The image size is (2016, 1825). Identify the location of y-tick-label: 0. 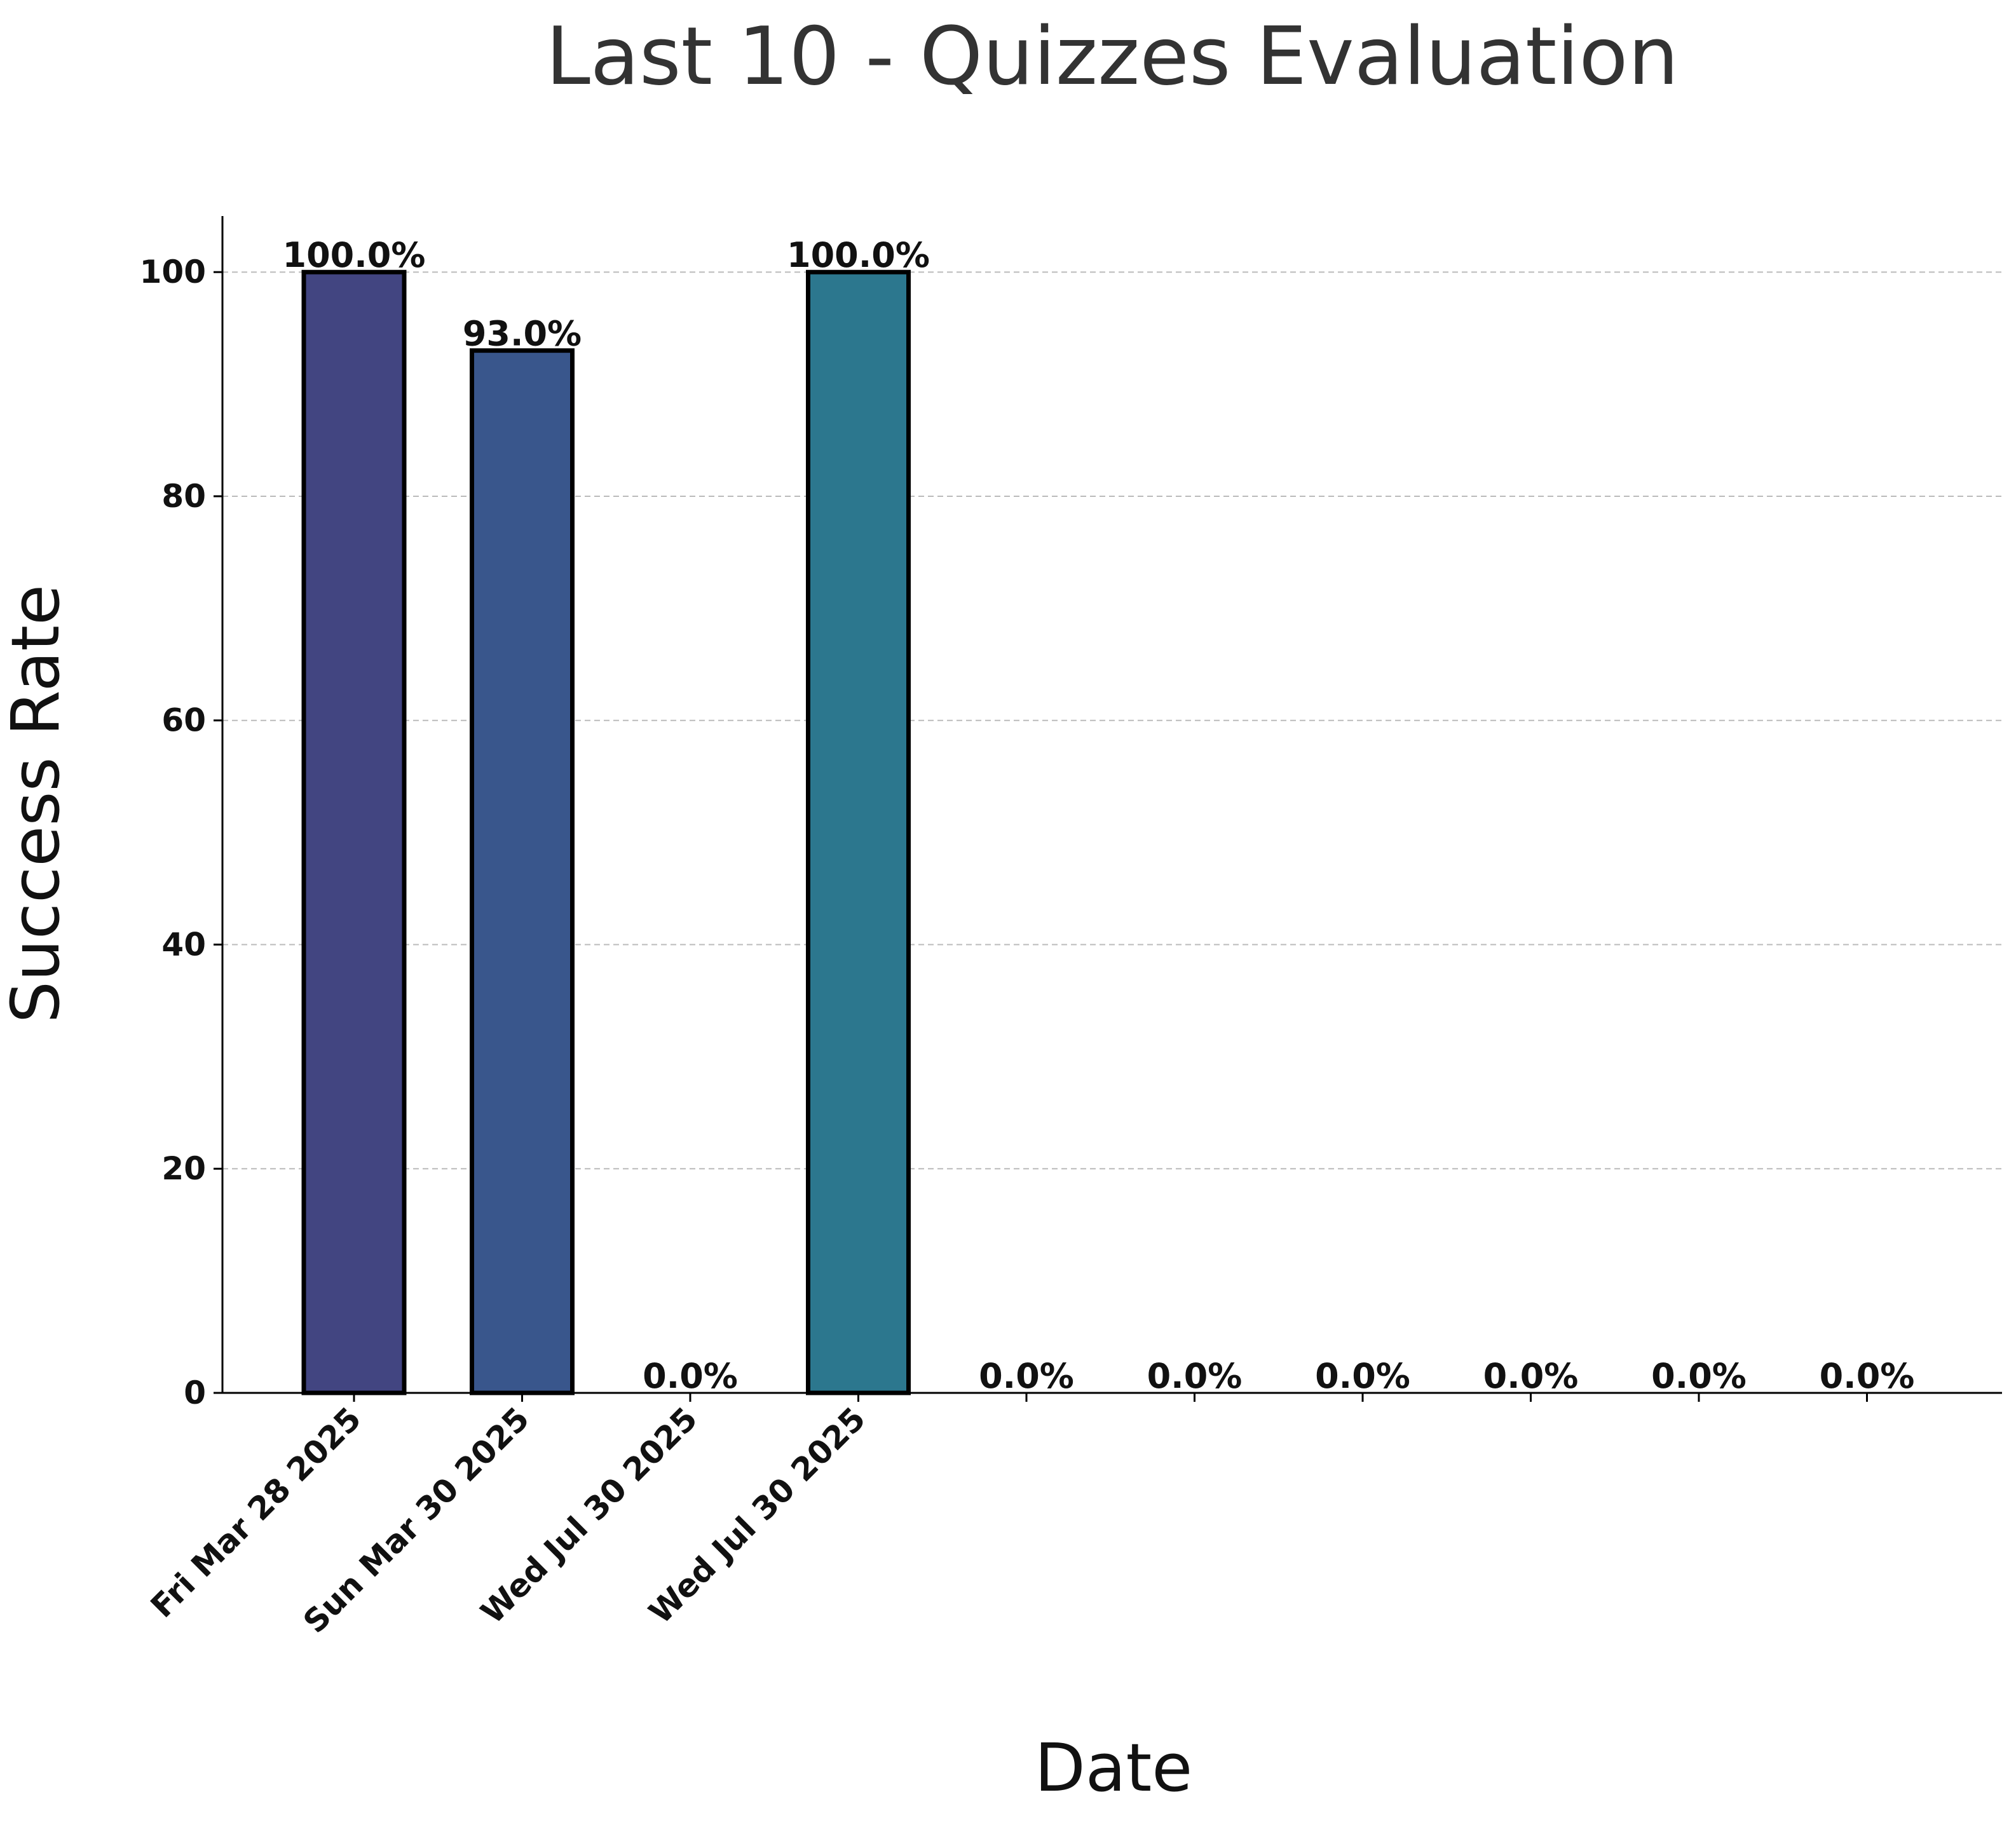
(195, 1392).